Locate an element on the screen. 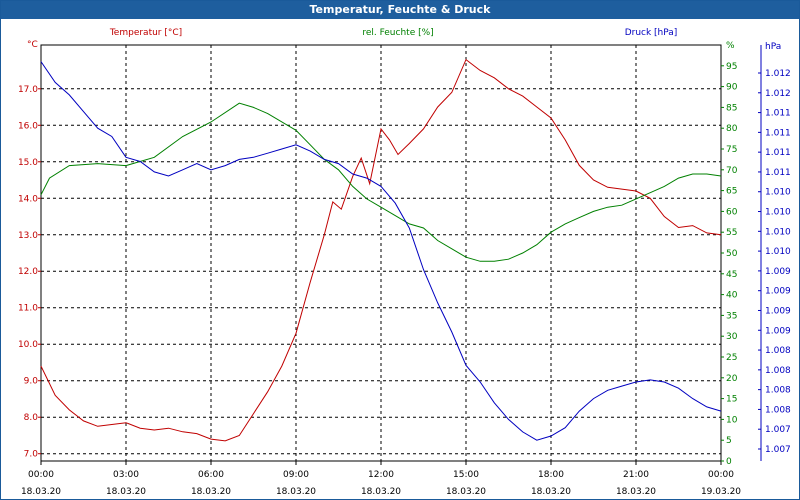 The width and height of the screenshot is (800, 500). x-tick-time: 15:00 is located at coordinates (466, 475).